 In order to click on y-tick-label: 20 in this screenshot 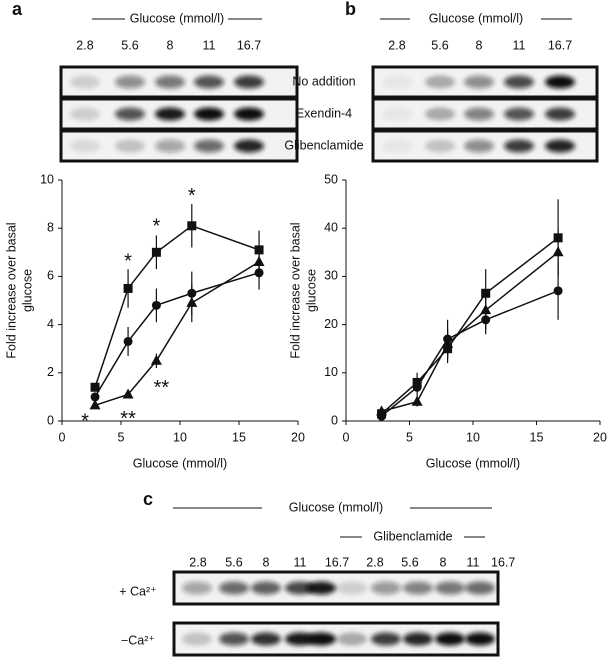, I will do `click(331, 324)`.